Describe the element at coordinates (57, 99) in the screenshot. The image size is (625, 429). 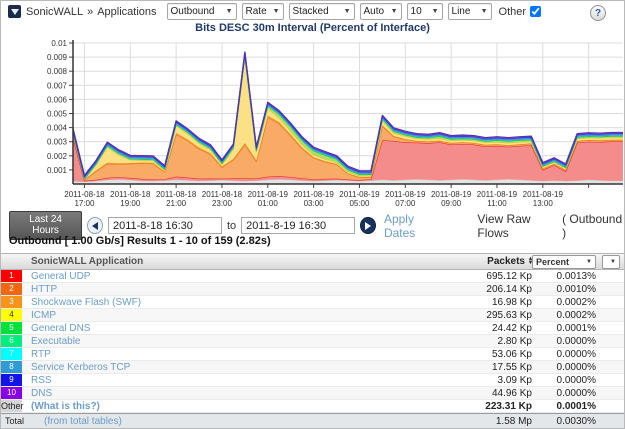
I see `svg-text: 0.006` at that location.